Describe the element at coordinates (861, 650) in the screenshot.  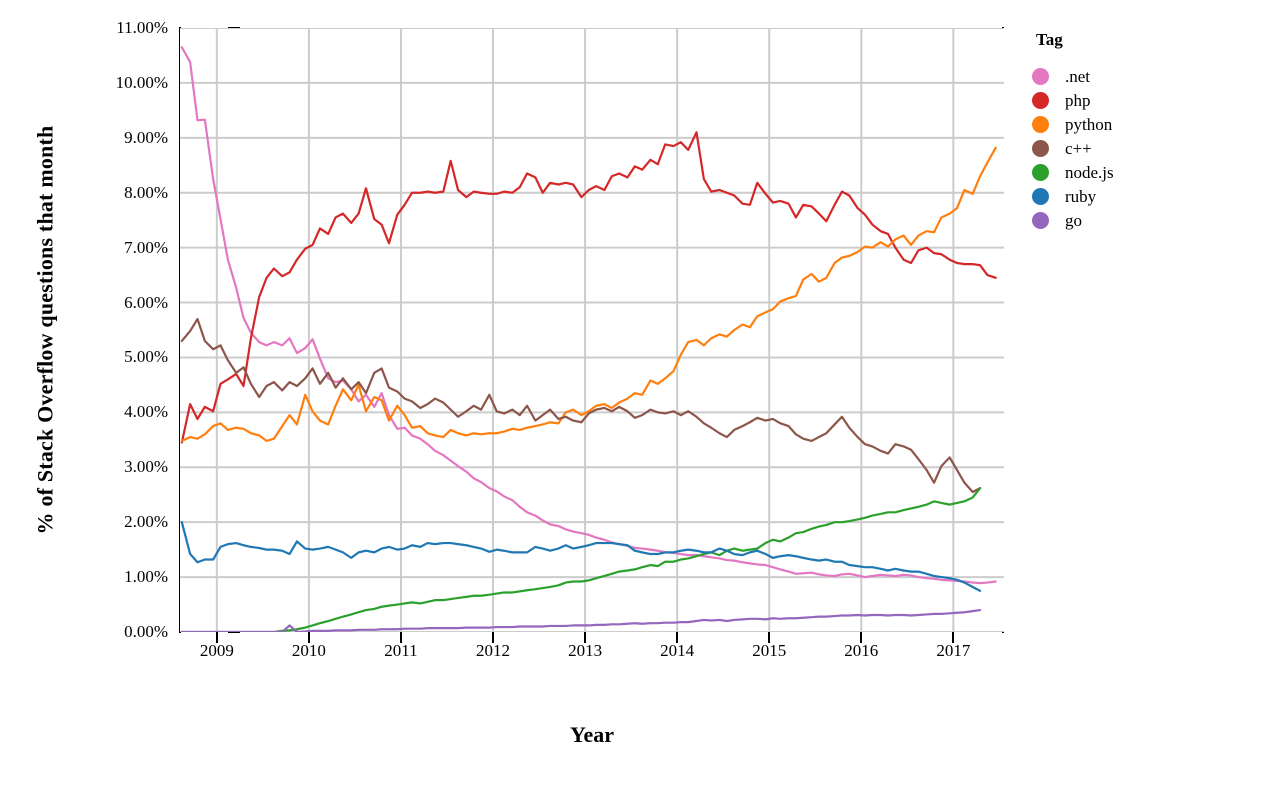
I see `x-axis-tick-label: 2016` at that location.